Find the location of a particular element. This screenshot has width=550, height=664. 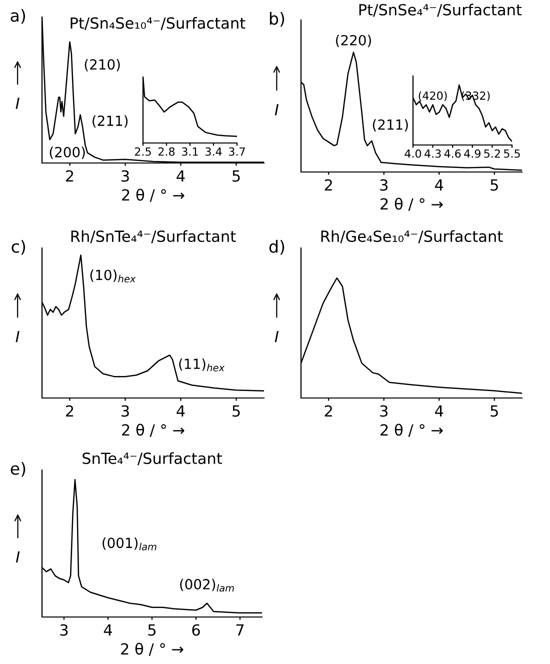

x-tick-label: 4.6 is located at coordinates (452, 153).